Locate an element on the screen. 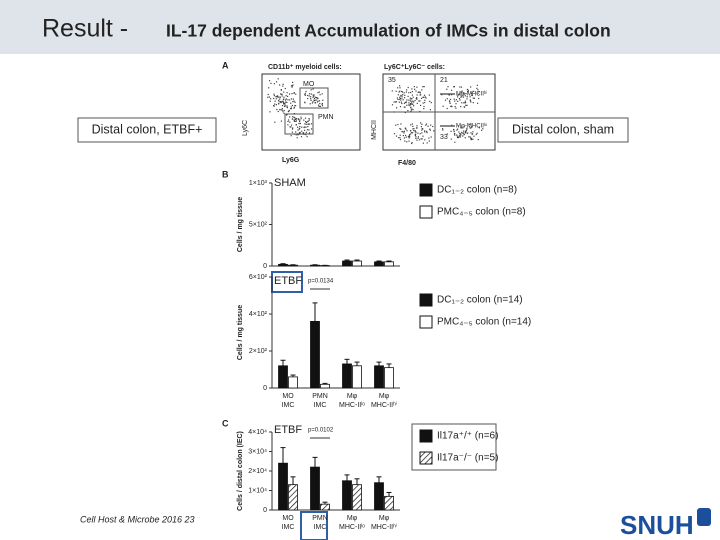 The image size is (720, 540). y-tick-label: 5×10² is located at coordinates (258, 224).